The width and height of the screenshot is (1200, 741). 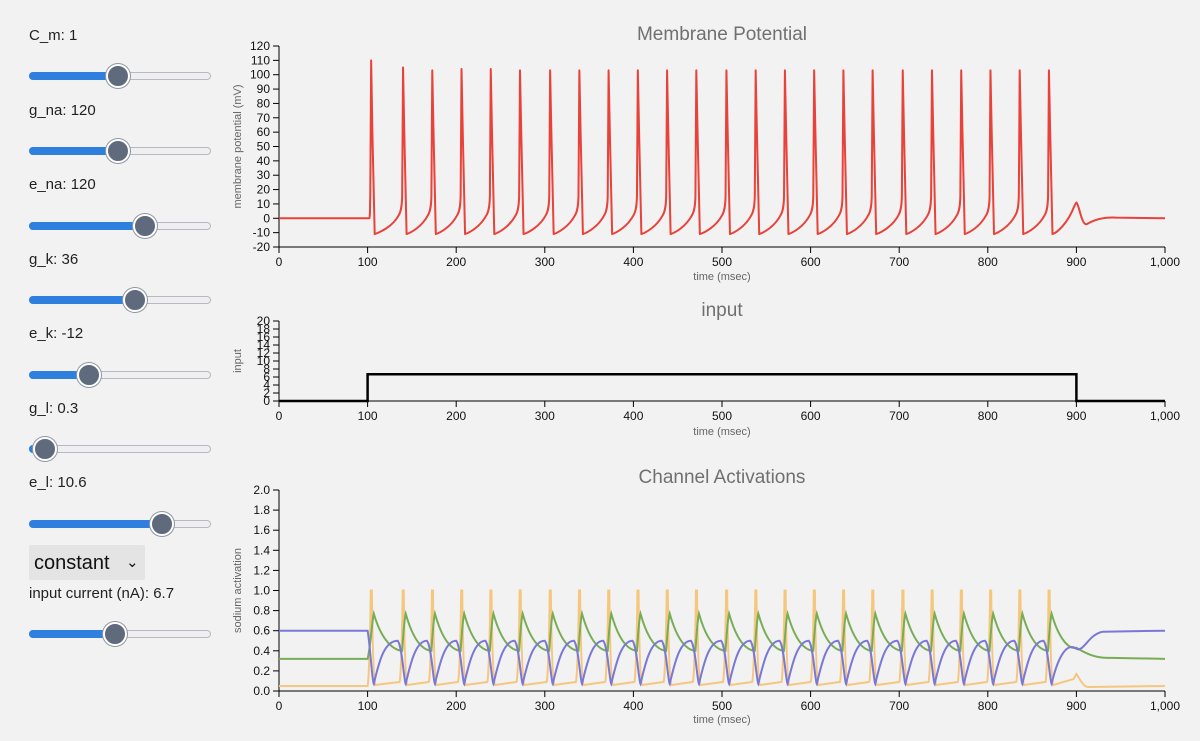 I want to click on y-tick-label: 60, so click(x=264, y=132).